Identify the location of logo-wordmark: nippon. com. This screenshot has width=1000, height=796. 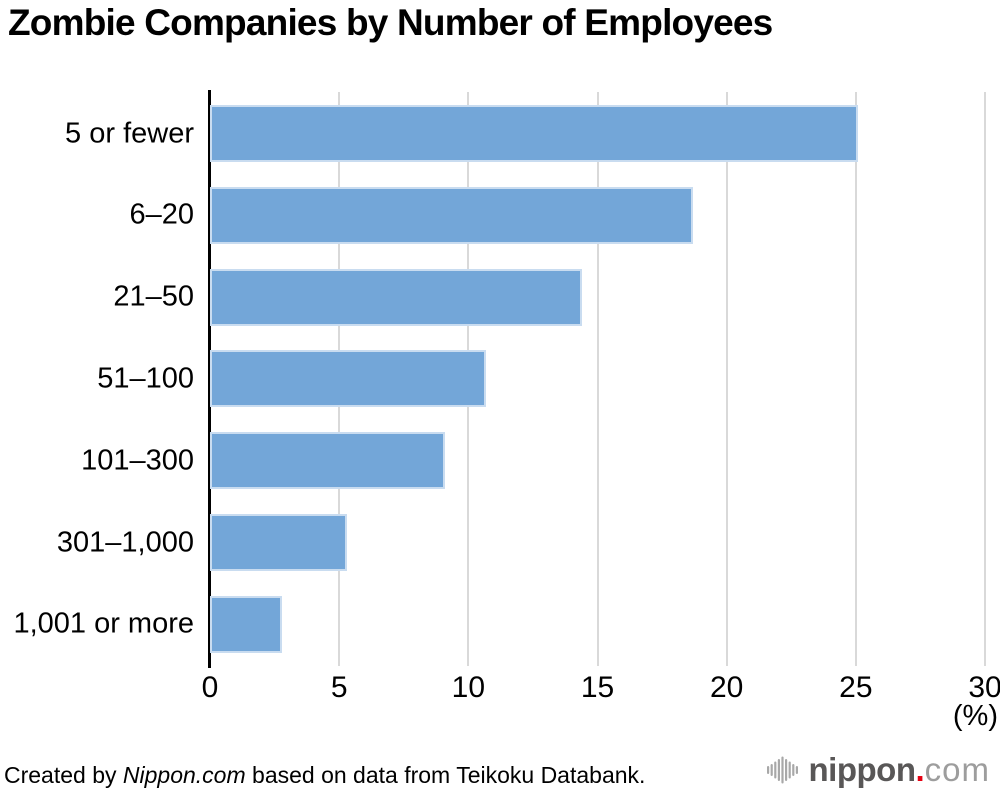
(899, 770).